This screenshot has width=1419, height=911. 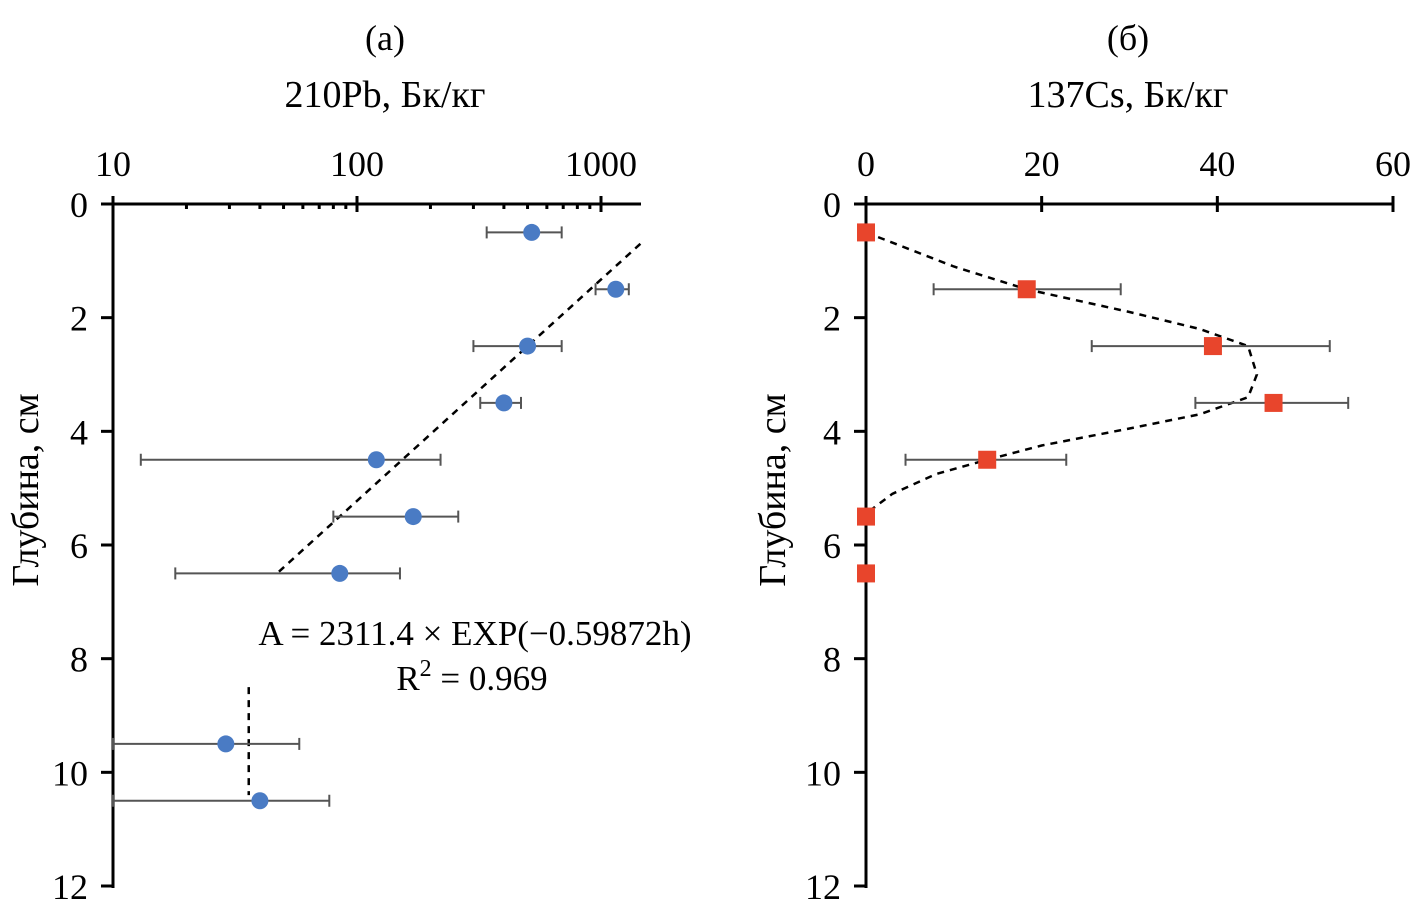 What do you see at coordinates (866, 164) in the screenshot?
I see `x-tick-label: 0` at bounding box center [866, 164].